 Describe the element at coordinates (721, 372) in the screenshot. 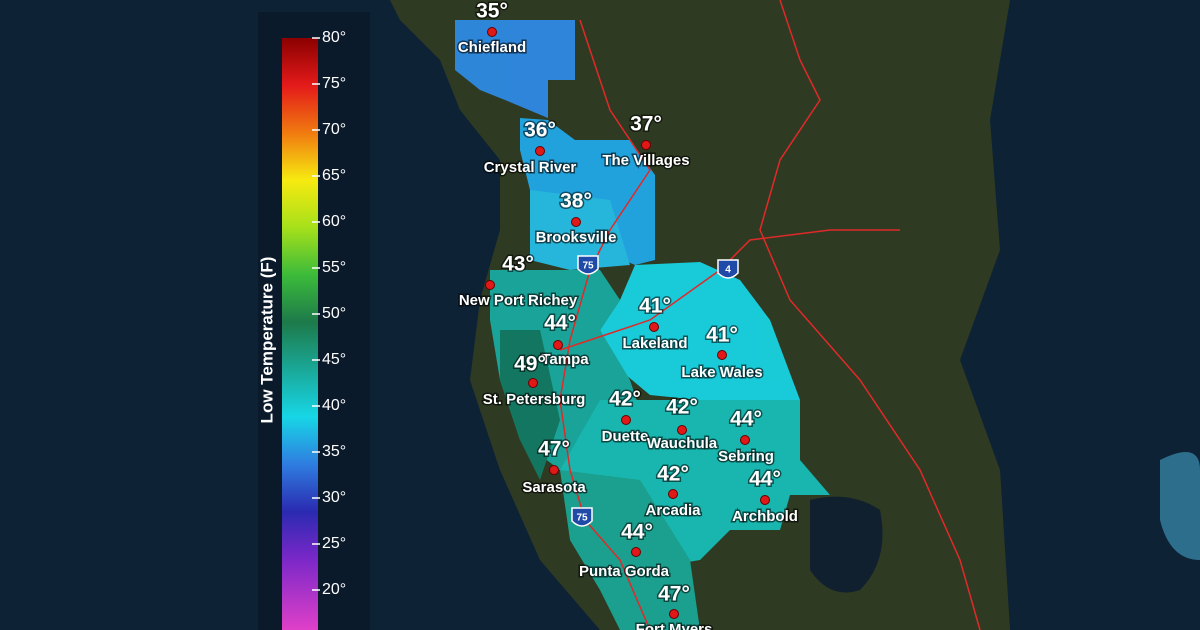

I see `city-name: Lake Wales` at that location.